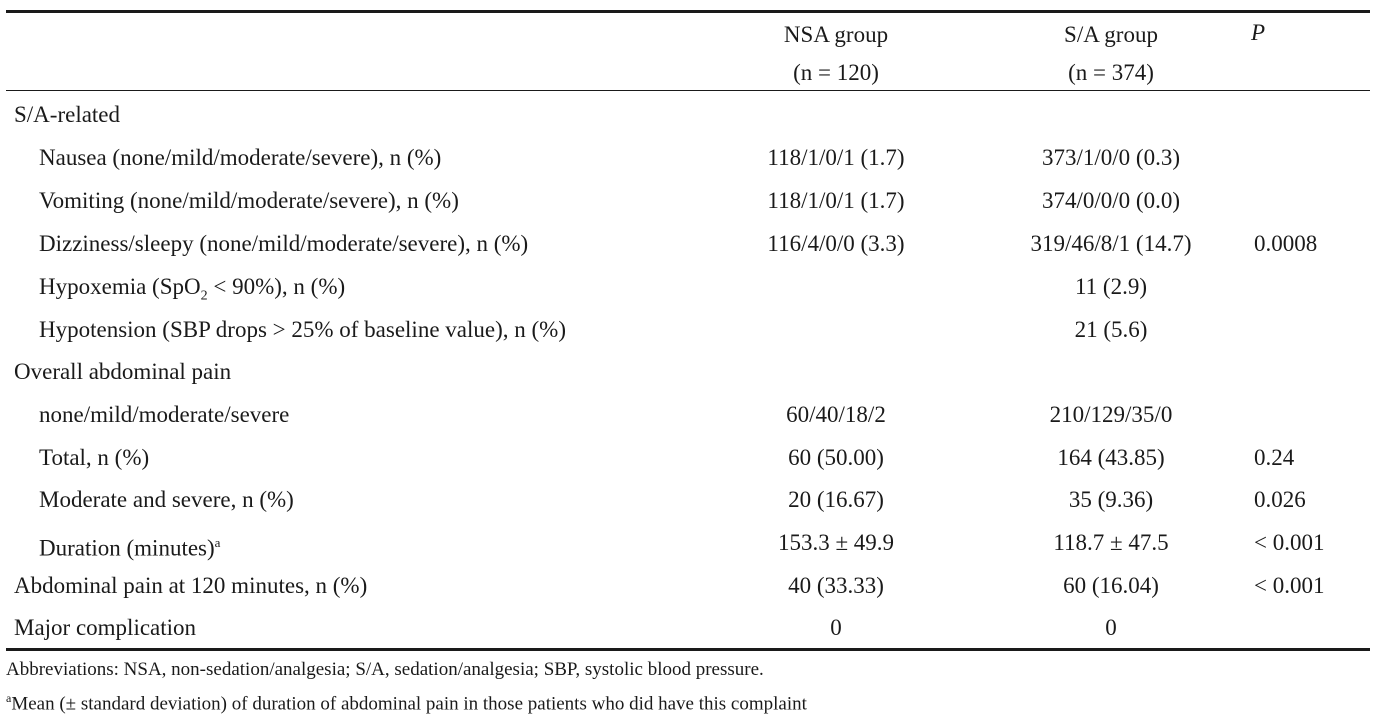  I want to click on header-sa-group: S/A group (n = 374), so click(1111, 54).